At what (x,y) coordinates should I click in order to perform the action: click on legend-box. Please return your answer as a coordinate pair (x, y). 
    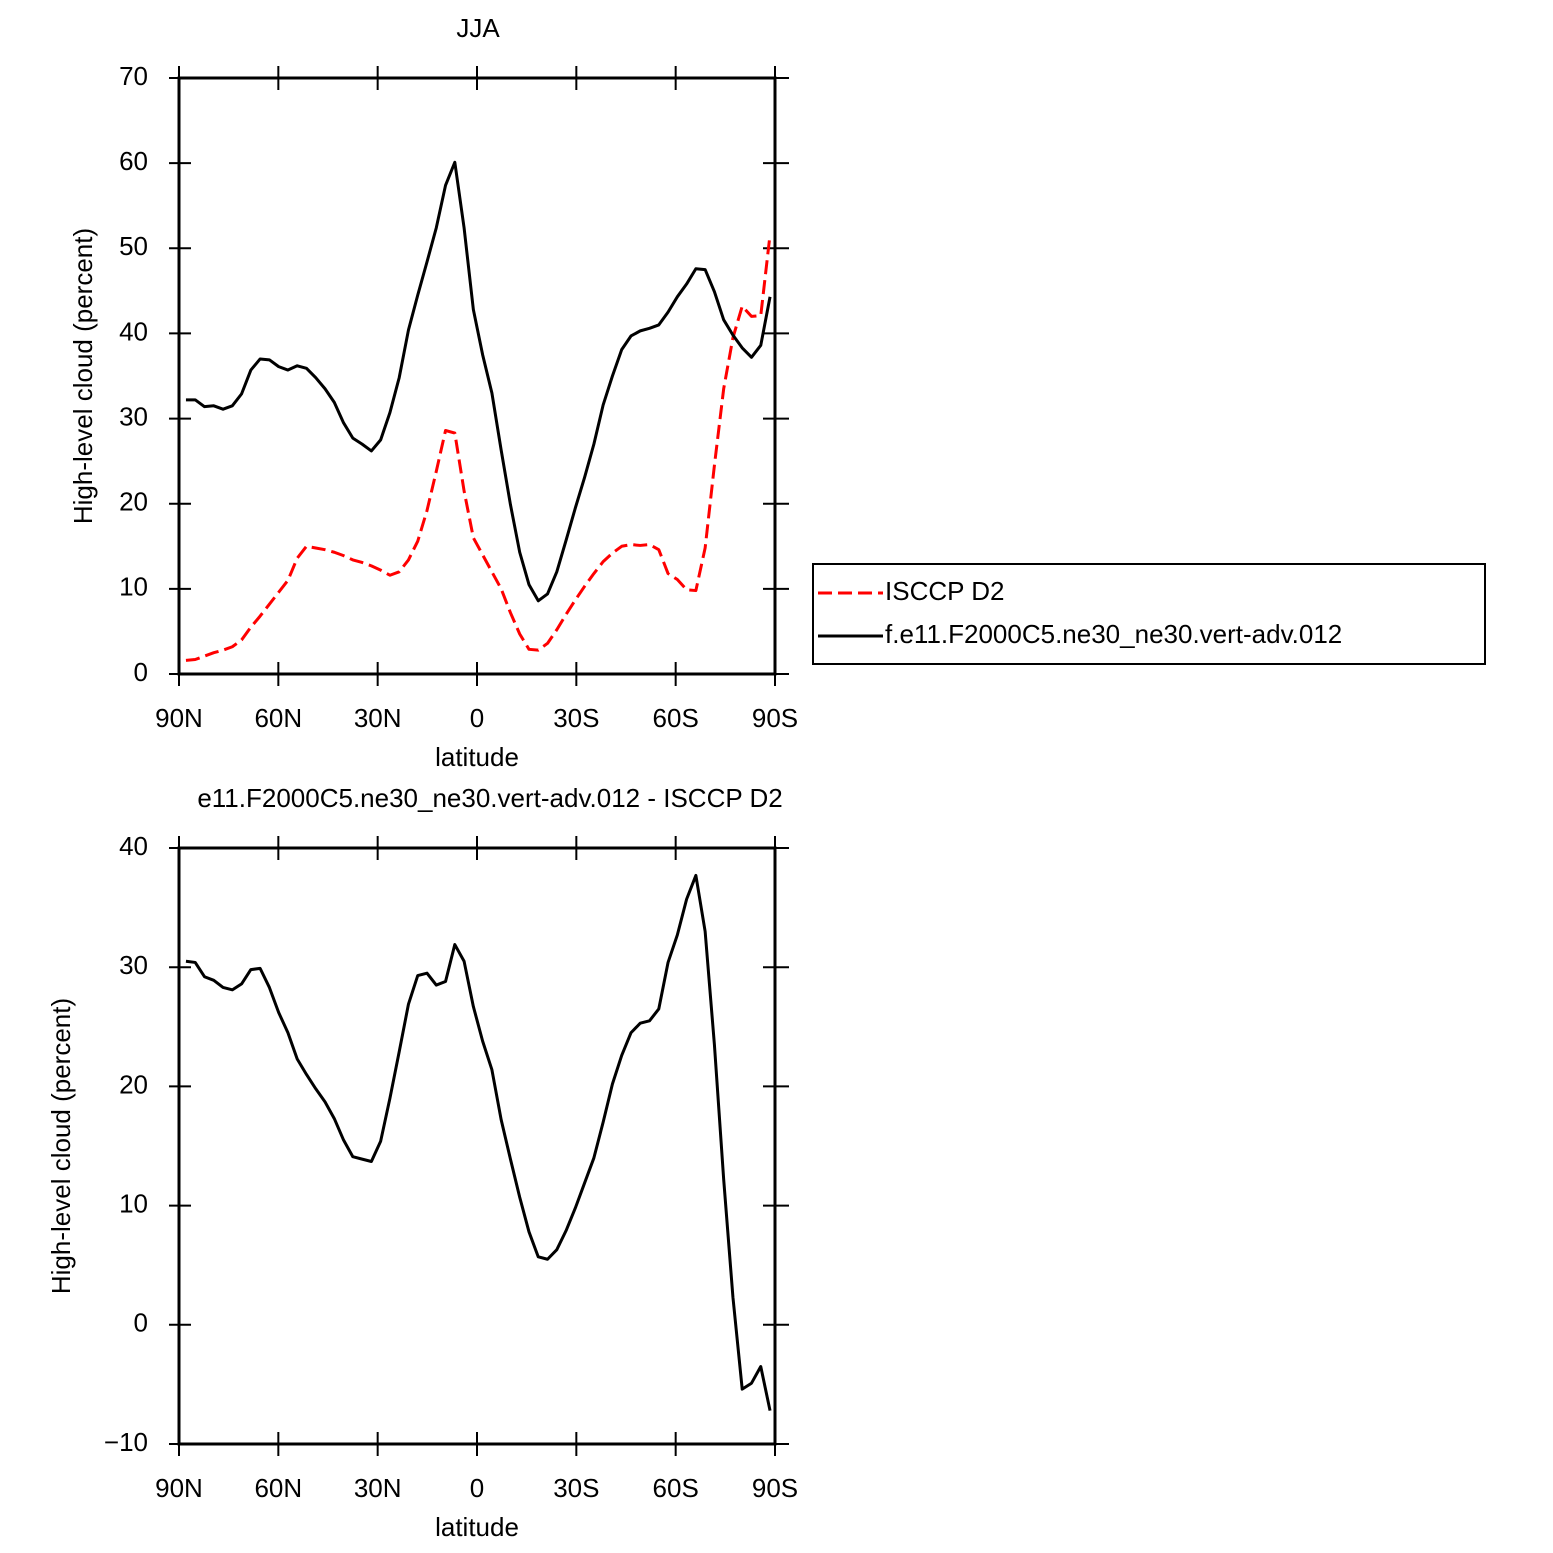
    Looking at the image, I should click on (1149, 614).